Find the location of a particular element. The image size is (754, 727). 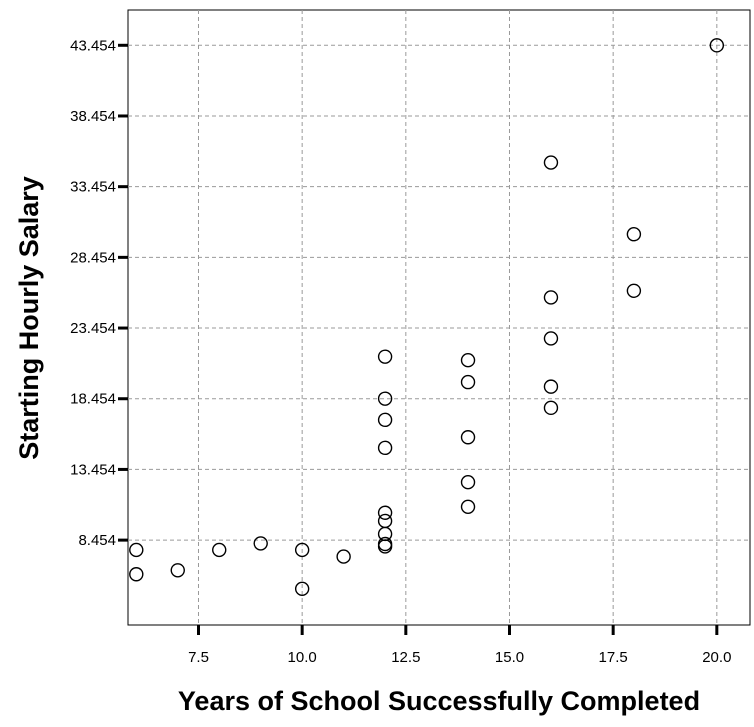

y-tick-label: 13.454 is located at coordinates (93, 469).